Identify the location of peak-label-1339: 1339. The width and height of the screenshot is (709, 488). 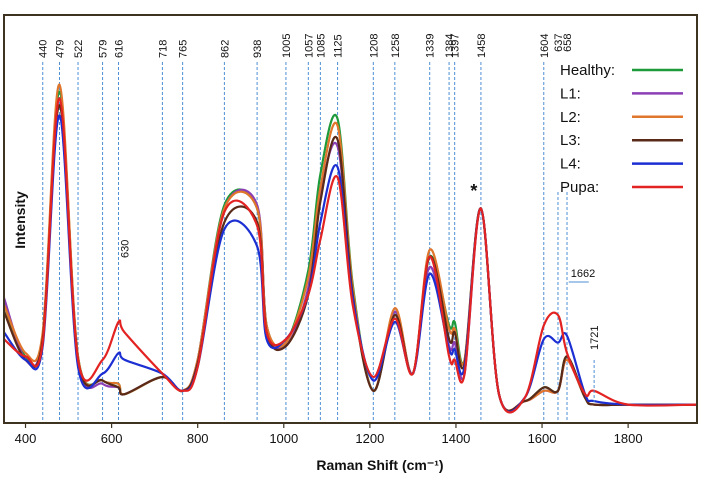
(431, 46).